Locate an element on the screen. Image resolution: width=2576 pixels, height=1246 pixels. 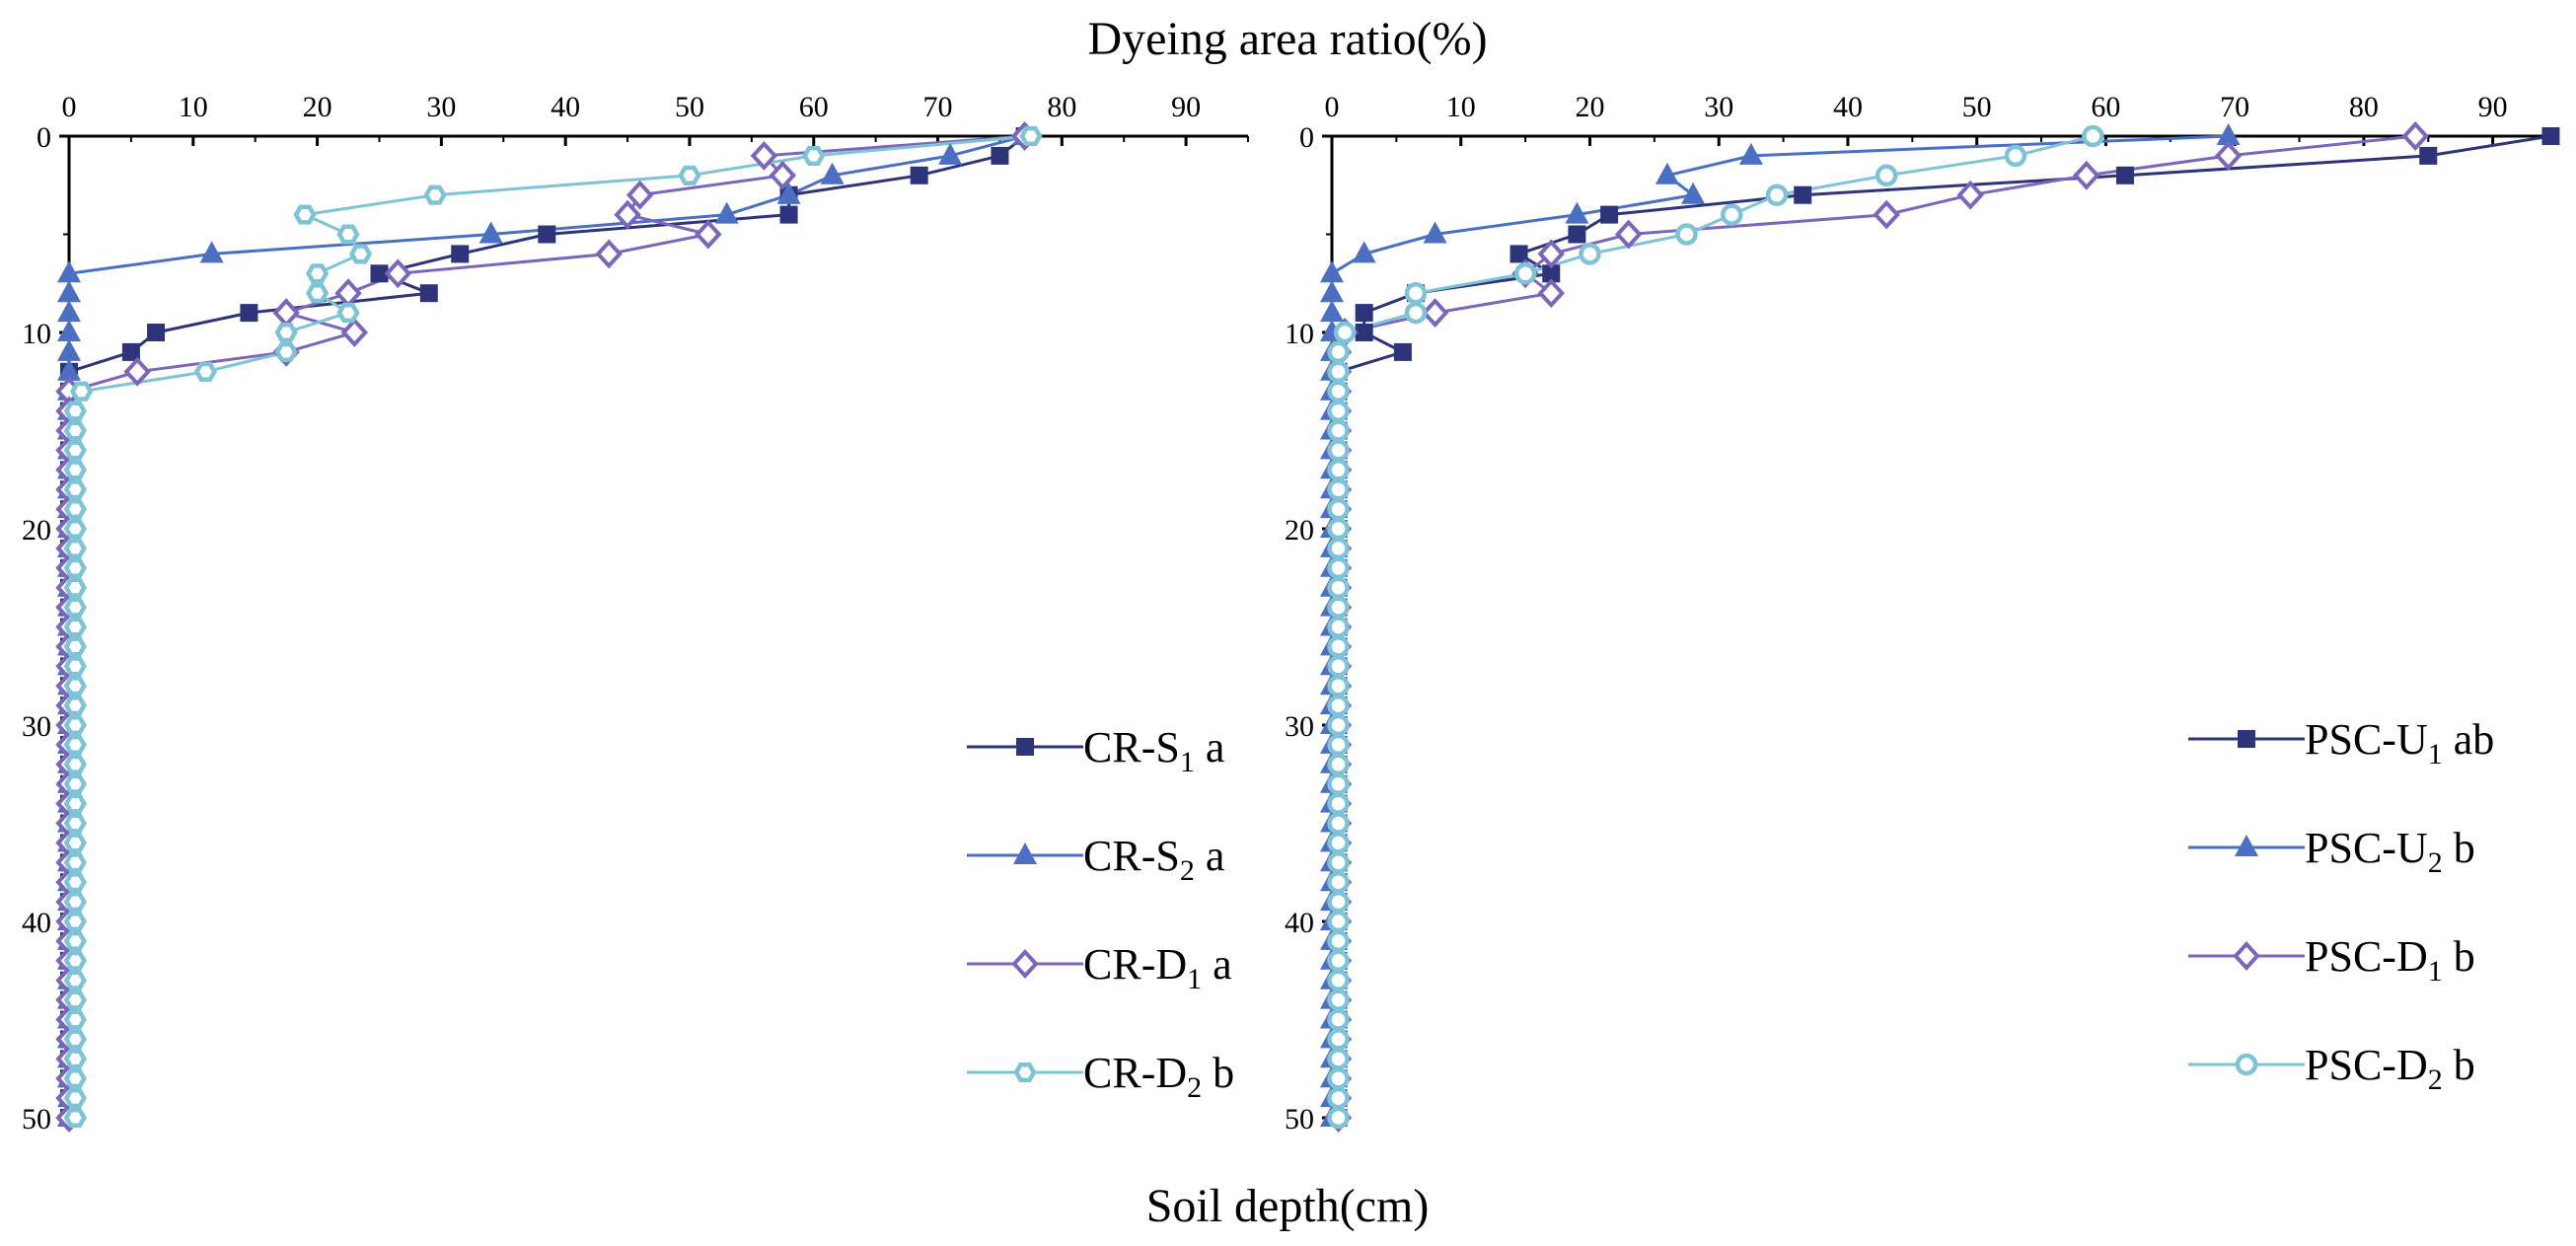
x-tick-label: 50 is located at coordinates (1977, 107).